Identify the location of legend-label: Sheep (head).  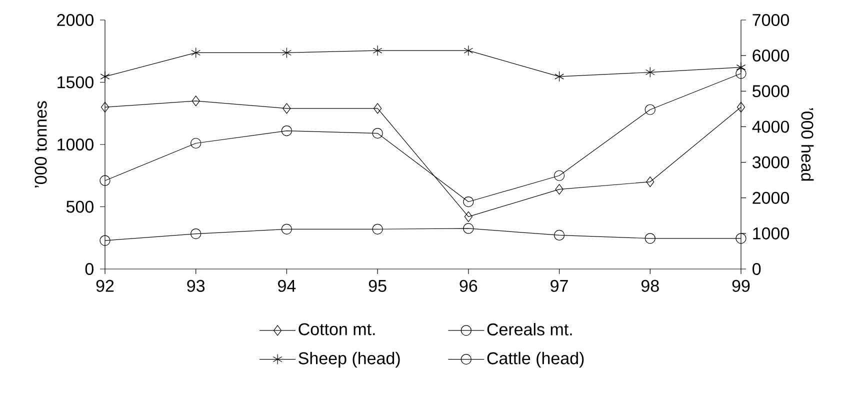
(349, 360).